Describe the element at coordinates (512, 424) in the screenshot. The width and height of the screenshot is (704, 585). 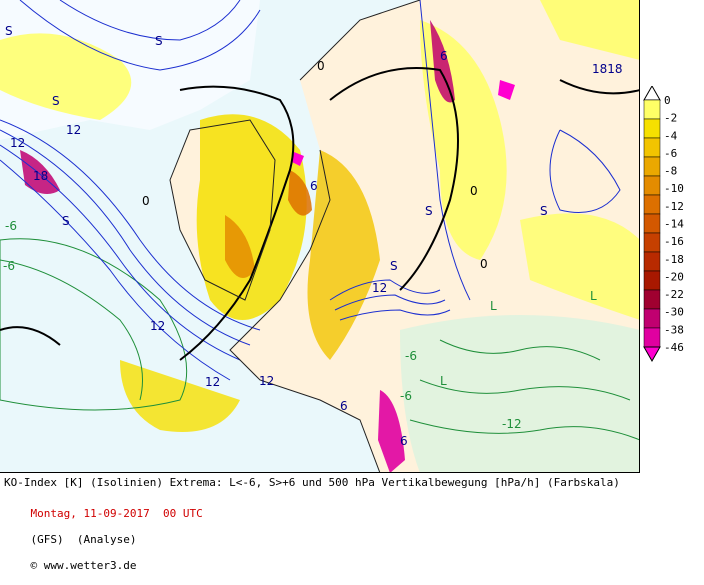
I see `label-neg-twelve: -12` at that location.